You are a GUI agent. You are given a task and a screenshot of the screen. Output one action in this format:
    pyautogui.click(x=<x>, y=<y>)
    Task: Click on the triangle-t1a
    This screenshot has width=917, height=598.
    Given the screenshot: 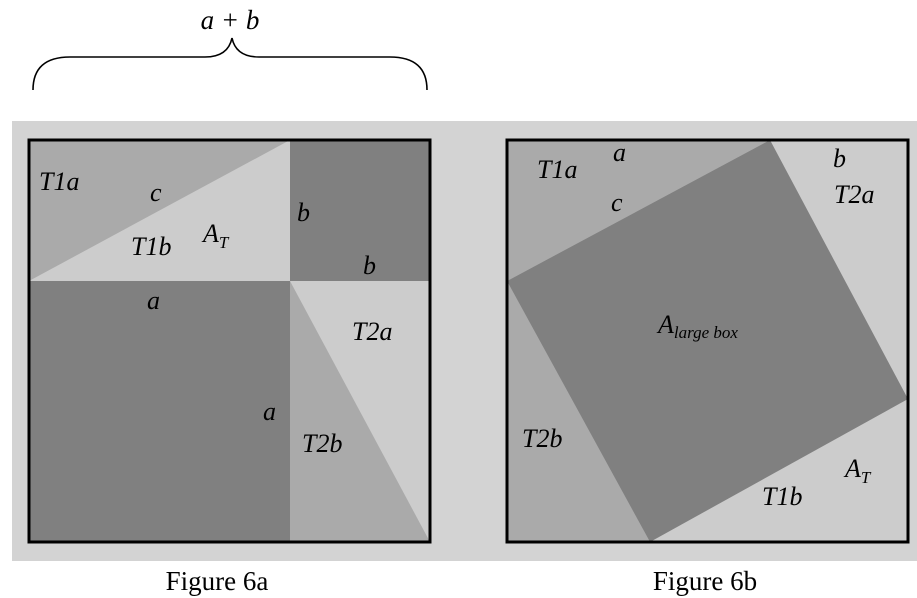 What is the action you would take?
    pyautogui.click(x=159, y=210)
    